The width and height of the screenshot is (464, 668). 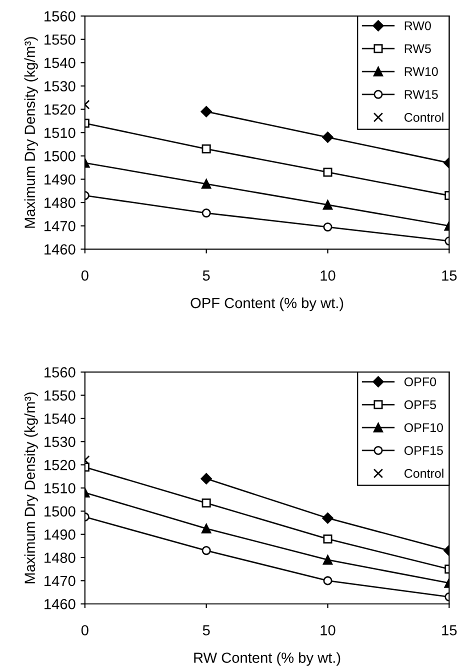 I want to click on legend-label: RW15, so click(x=421, y=94).